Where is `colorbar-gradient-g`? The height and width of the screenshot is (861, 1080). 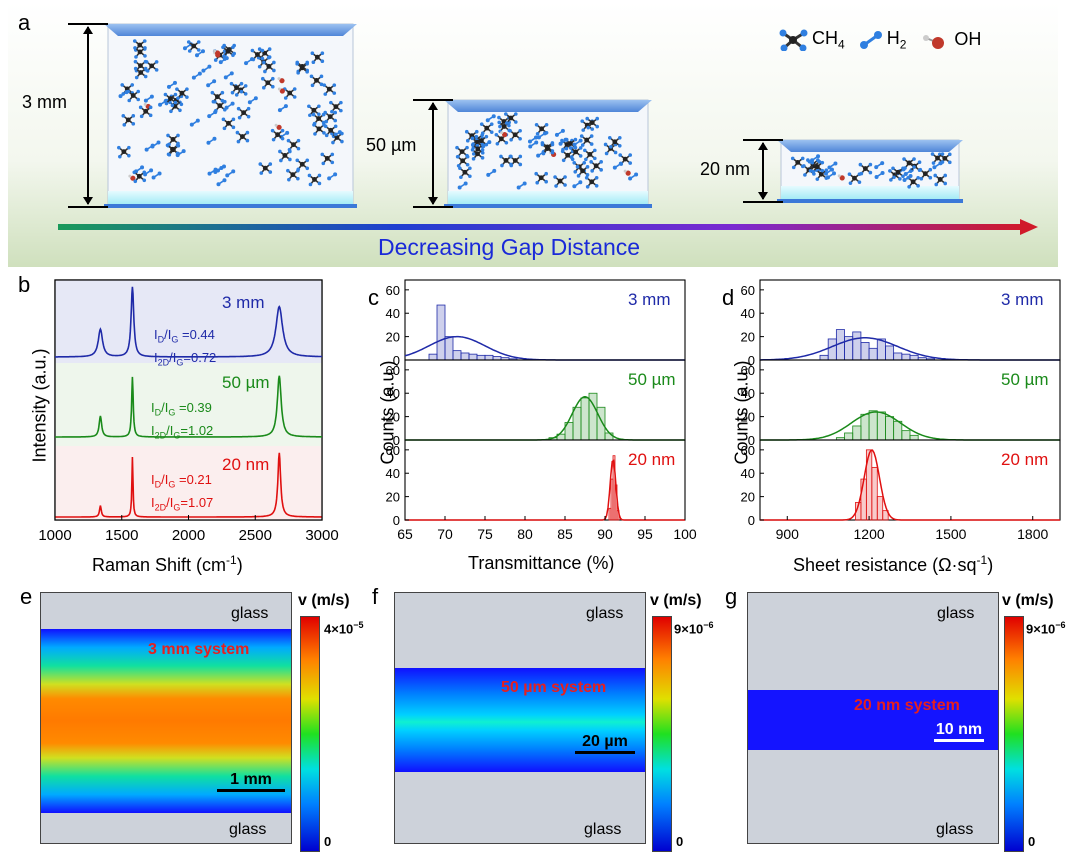
colorbar-gradient-g is located at coordinates (1014, 734).